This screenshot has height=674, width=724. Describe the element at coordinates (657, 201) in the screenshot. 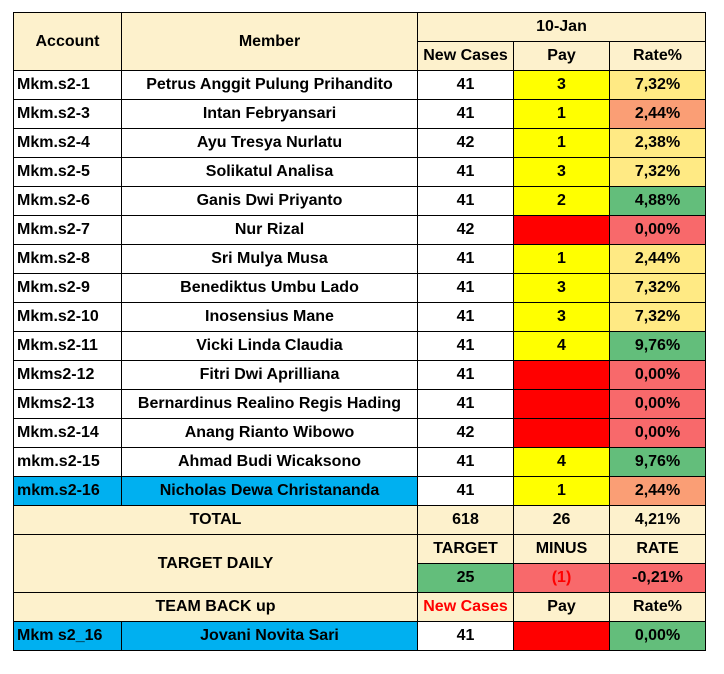

I see `rate-cell: 4,88%` at that location.